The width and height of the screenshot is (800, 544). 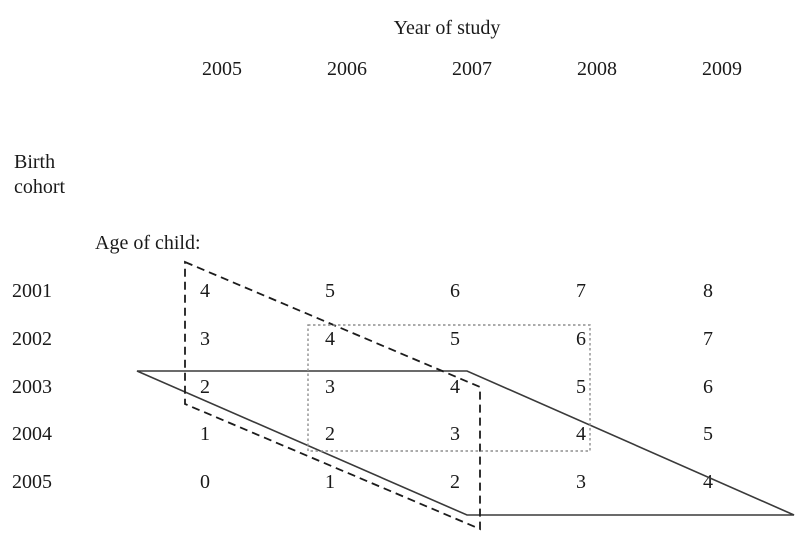 I want to click on year-header-2008: 2008, so click(x=597, y=69).